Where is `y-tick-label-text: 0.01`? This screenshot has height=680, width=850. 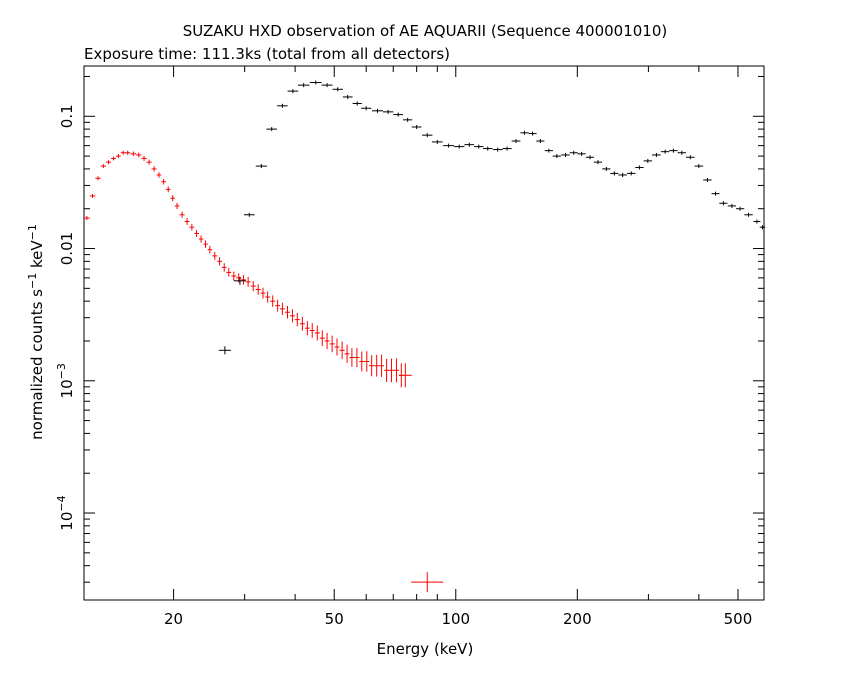
y-tick-label-text: 0.01 is located at coordinates (67, 248).